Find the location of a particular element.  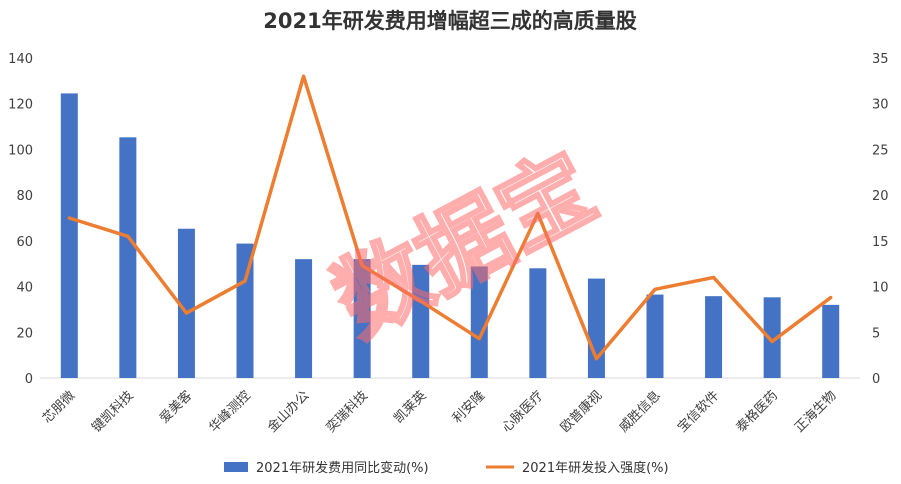

category-label: 威胜信息 is located at coordinates (640, 412).